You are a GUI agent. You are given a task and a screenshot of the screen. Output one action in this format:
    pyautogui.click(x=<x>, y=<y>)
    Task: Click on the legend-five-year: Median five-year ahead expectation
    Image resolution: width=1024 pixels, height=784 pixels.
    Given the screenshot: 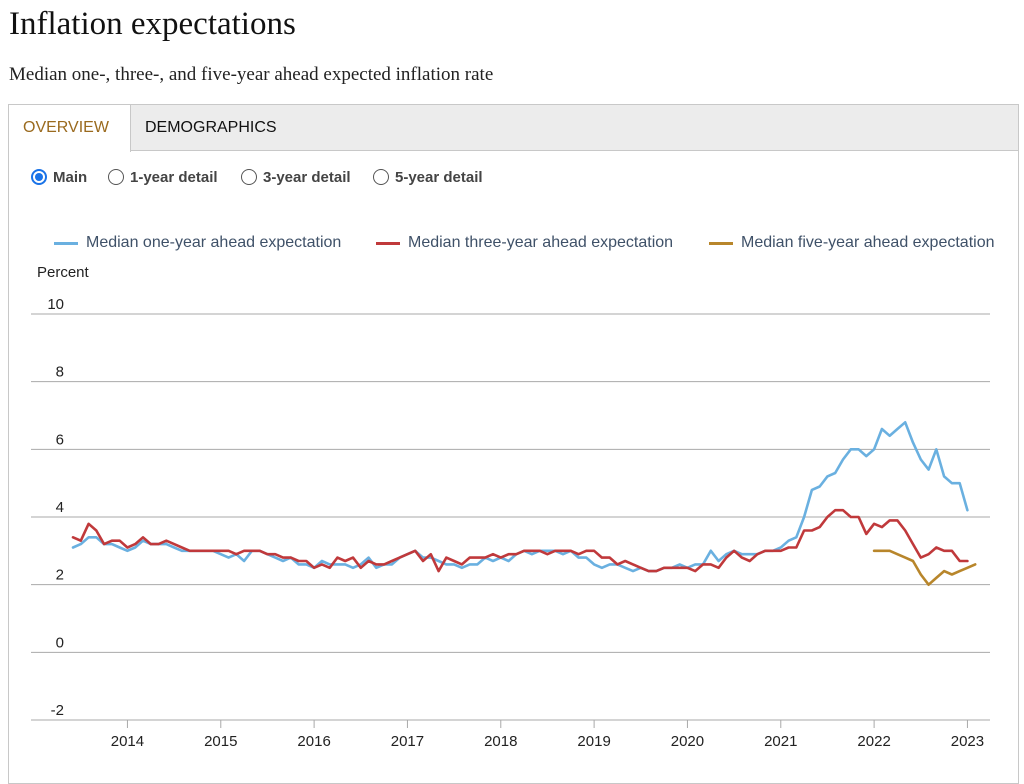 What is the action you would take?
    pyautogui.click(x=852, y=243)
    